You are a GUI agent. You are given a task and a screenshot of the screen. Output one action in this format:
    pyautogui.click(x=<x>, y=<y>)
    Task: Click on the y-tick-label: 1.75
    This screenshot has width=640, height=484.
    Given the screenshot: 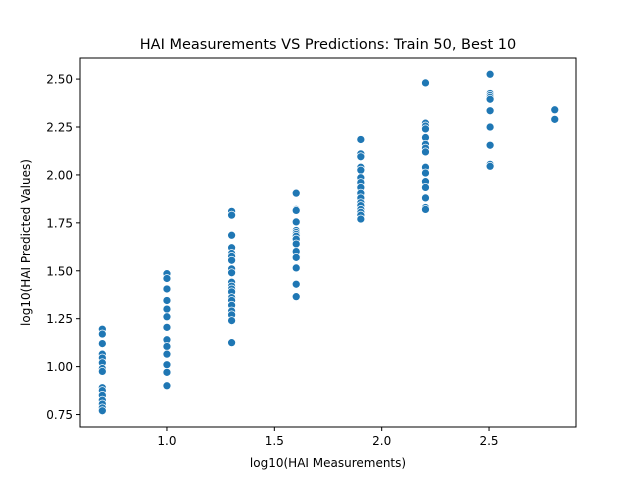 What is the action you would take?
    pyautogui.click(x=59, y=223)
    